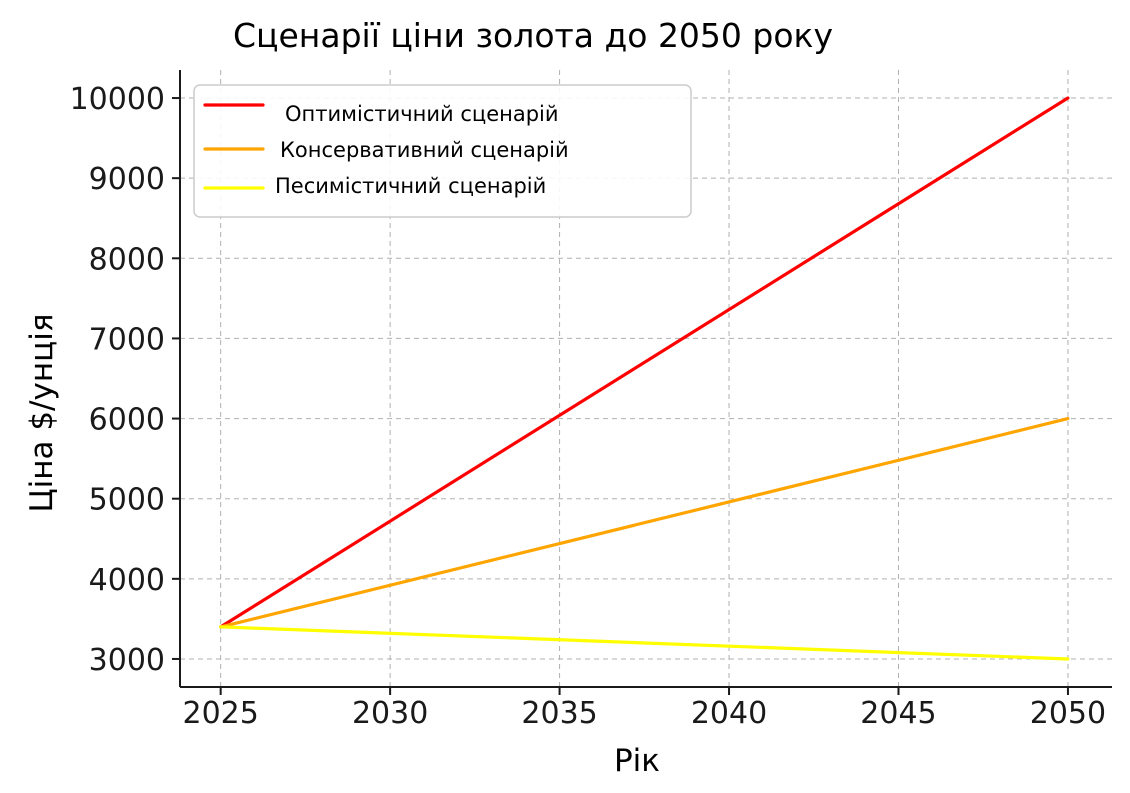 The height and width of the screenshot is (793, 1130). What do you see at coordinates (644, 643) in the screenshot?
I see `series-line-pessimistic` at bounding box center [644, 643].